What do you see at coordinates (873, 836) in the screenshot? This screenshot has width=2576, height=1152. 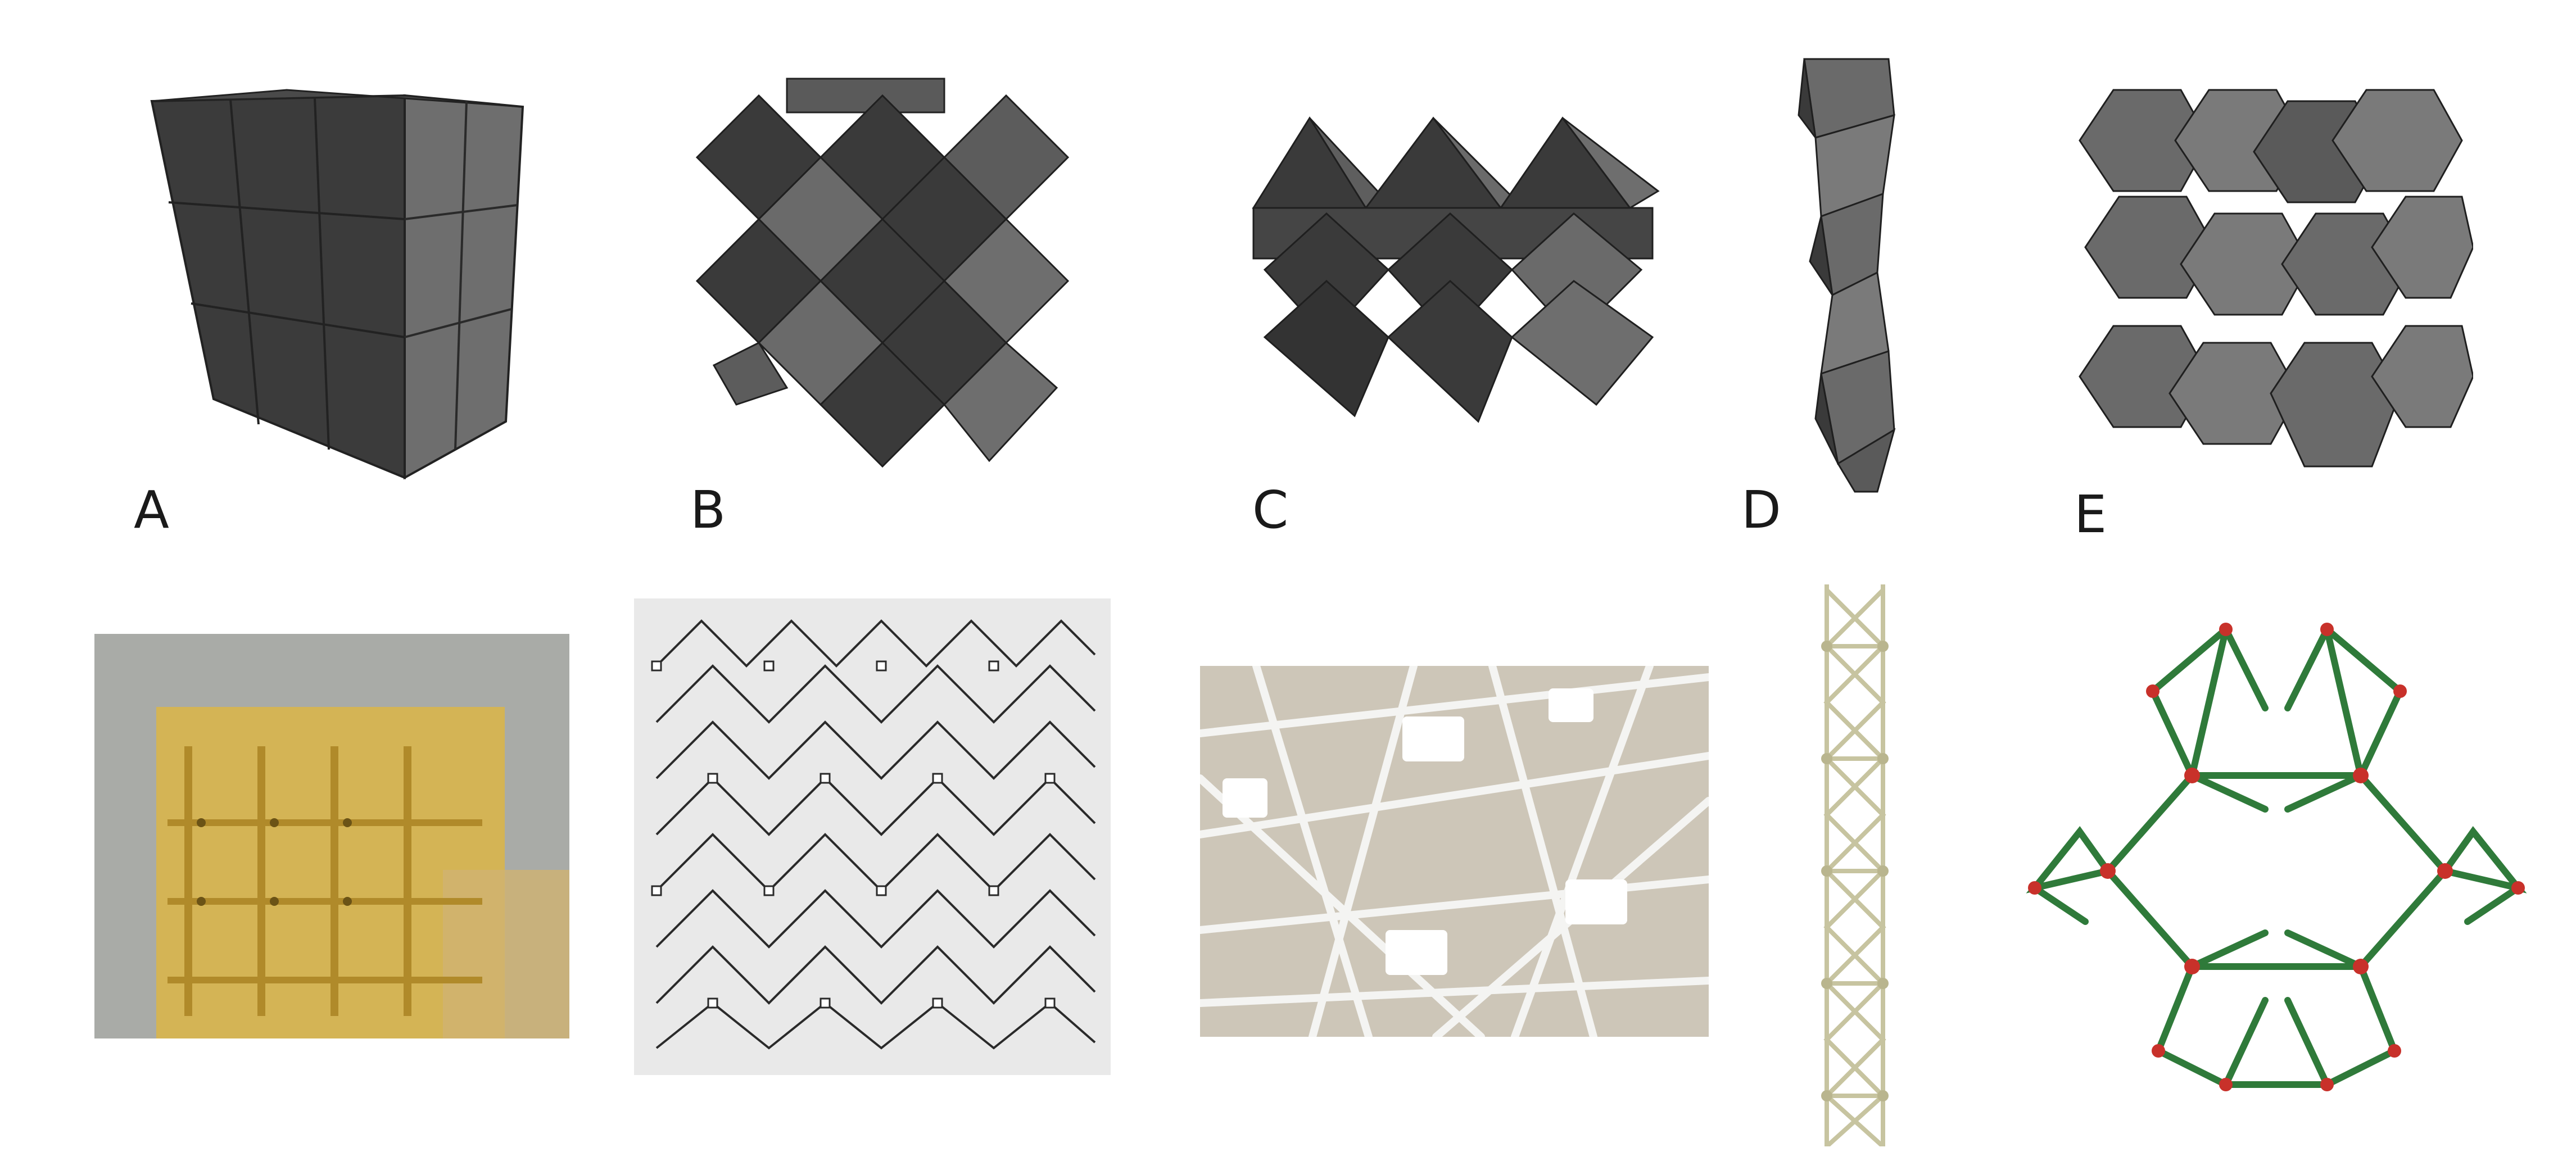 I see `photo-b-wire-lattice` at bounding box center [873, 836].